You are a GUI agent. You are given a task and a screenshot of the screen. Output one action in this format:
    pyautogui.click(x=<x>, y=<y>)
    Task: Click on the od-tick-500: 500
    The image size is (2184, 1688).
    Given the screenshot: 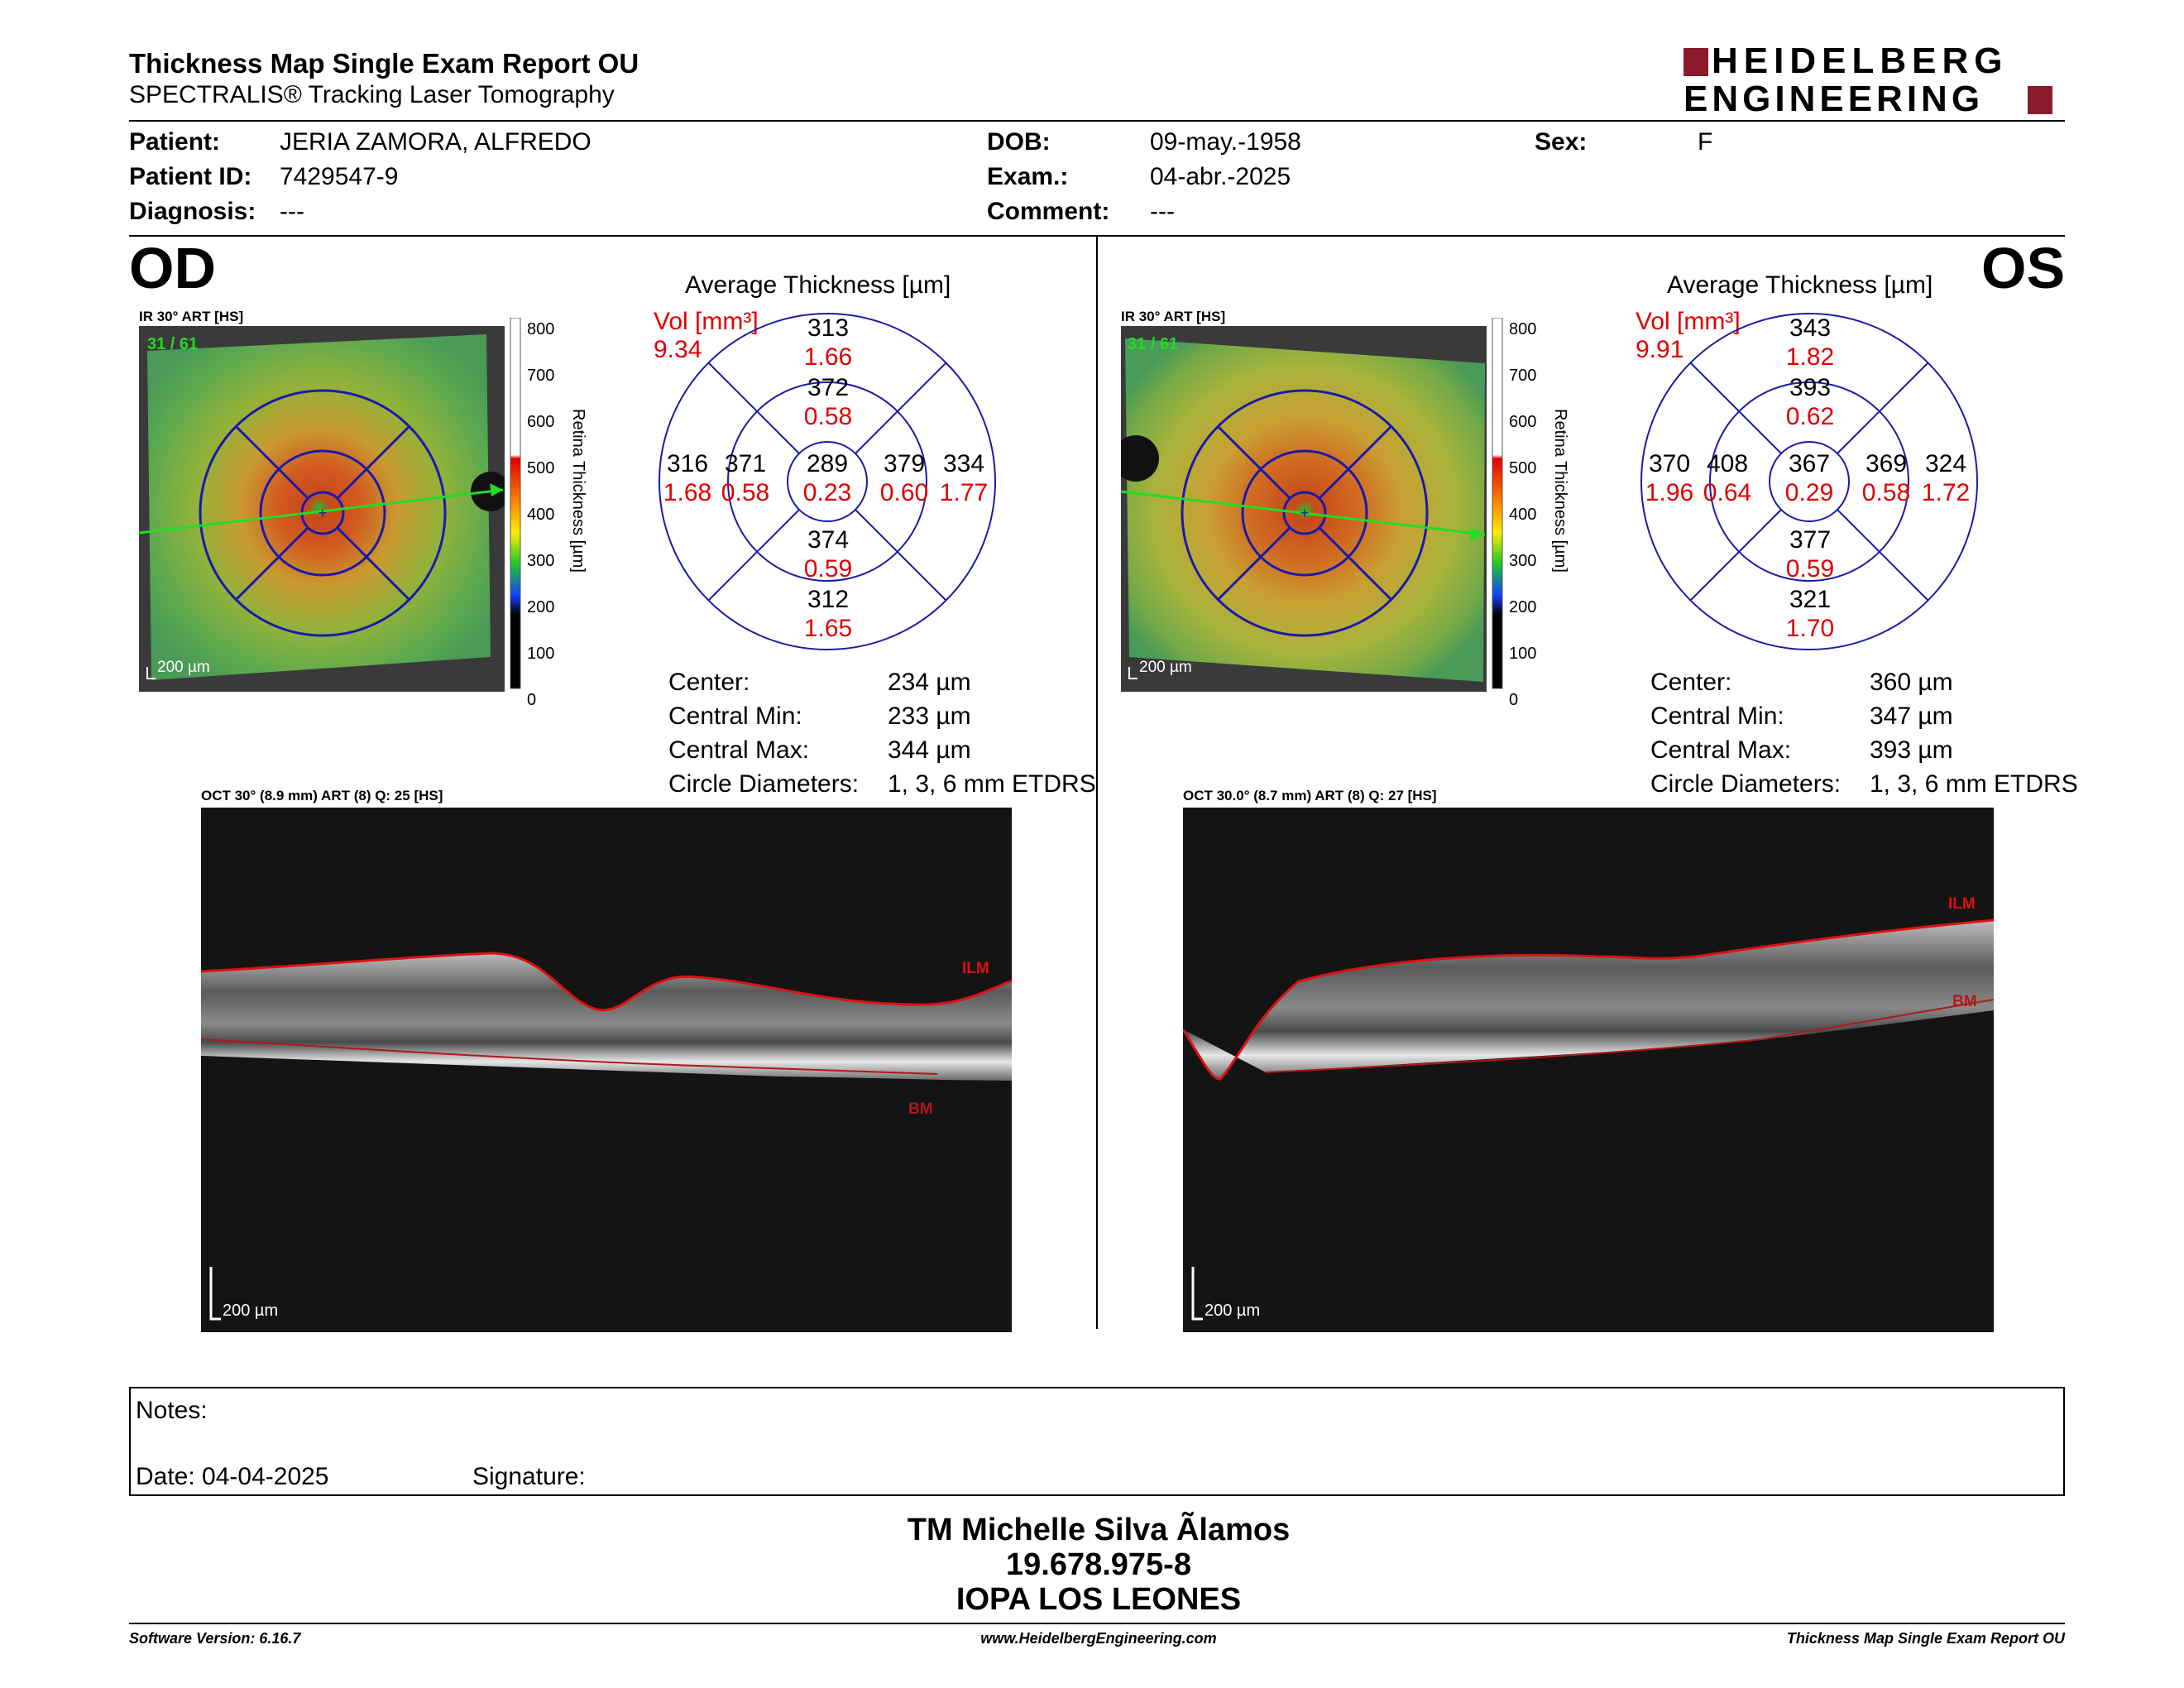 What is the action you would take?
    pyautogui.click(x=541, y=468)
    